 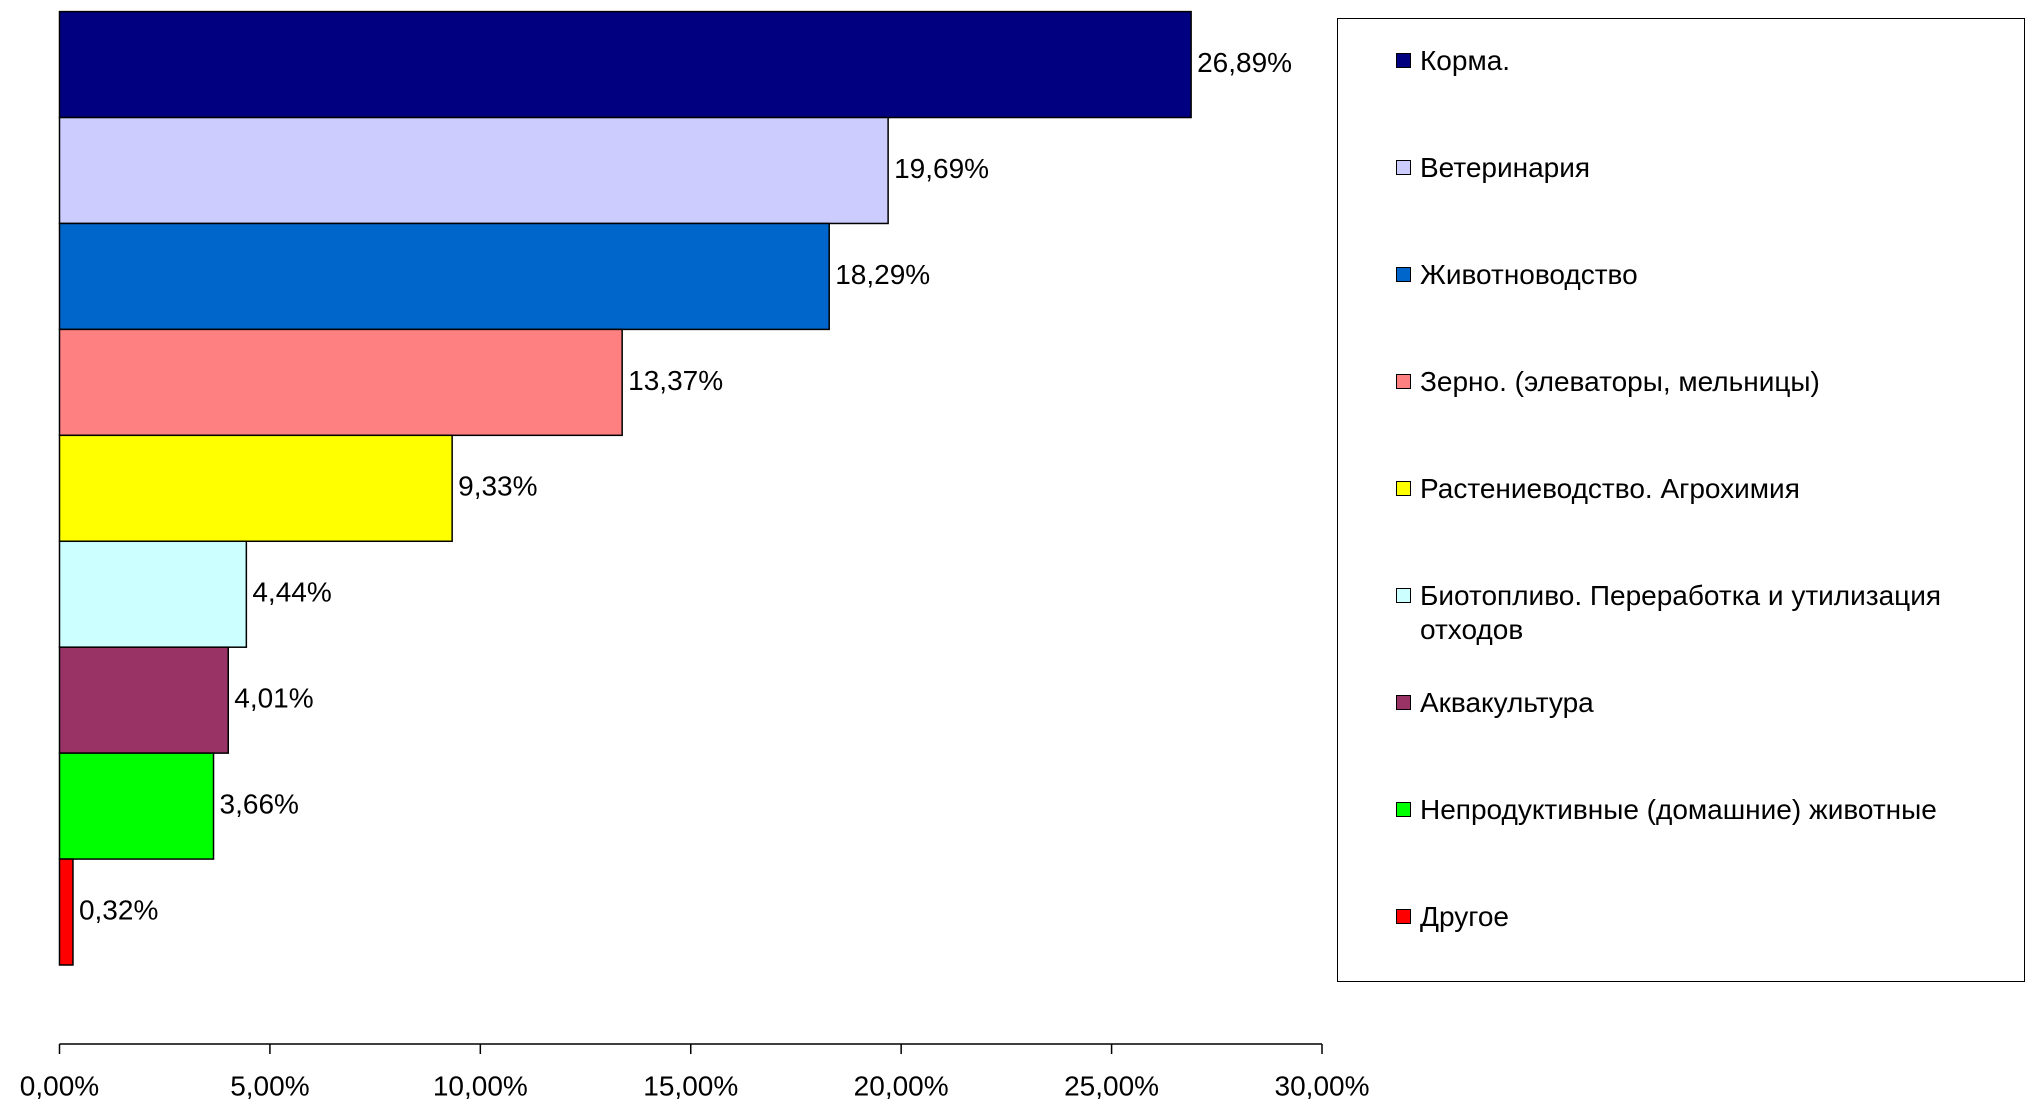 I want to click on legend-label: Зерно. (элеваторы, мельницы), so click(x=1620, y=381).